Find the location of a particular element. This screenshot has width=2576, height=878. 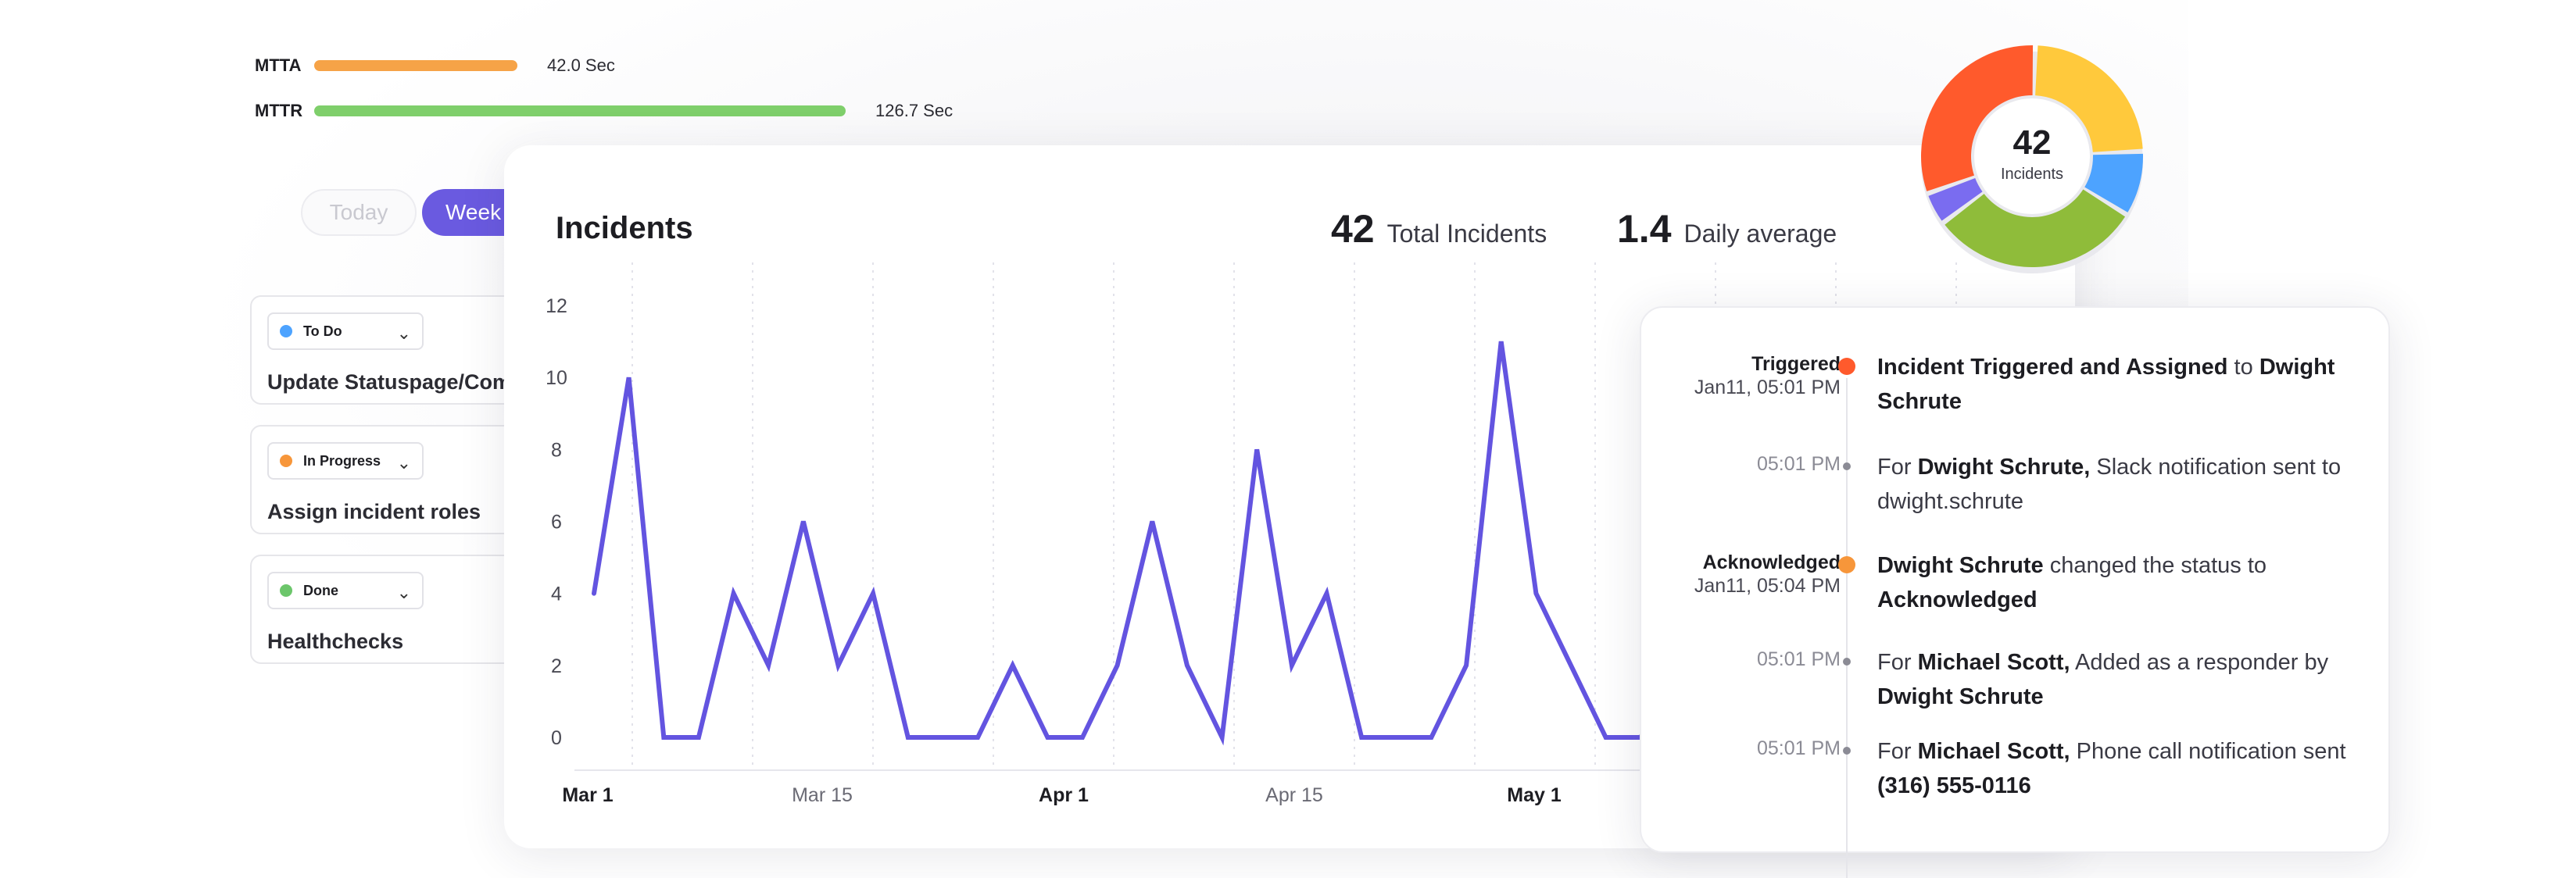

metric-mtta: MTTA 42.0 Sec is located at coordinates (435, 65).